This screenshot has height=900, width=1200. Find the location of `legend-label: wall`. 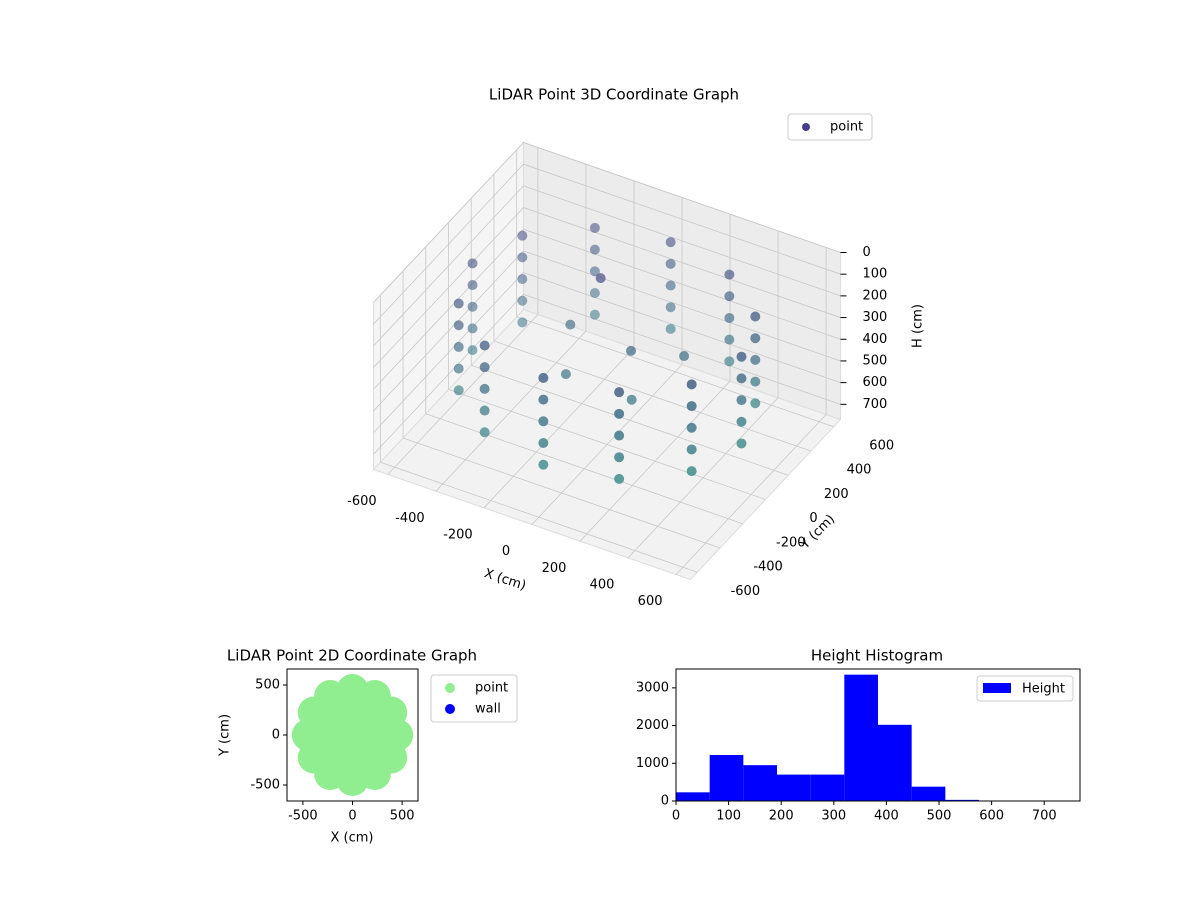

legend-label: wall is located at coordinates (488, 709).